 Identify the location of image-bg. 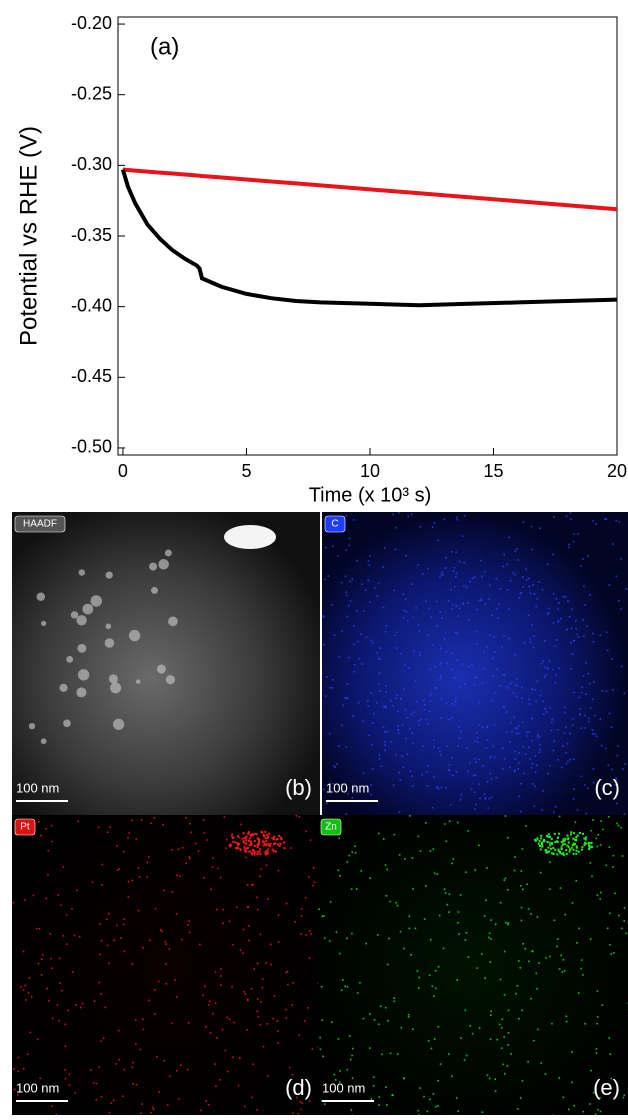
(473, 965).